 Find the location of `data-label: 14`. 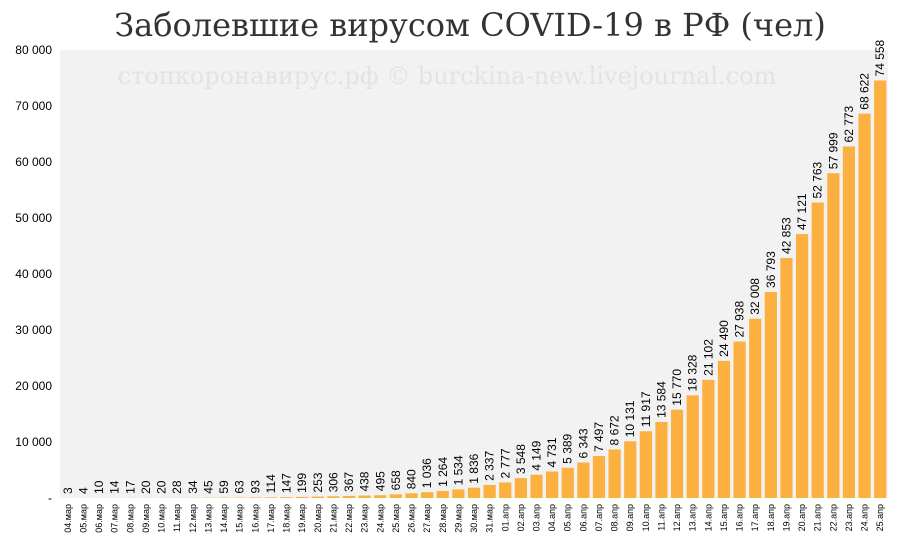

data-label: 14 is located at coordinates (115, 487).